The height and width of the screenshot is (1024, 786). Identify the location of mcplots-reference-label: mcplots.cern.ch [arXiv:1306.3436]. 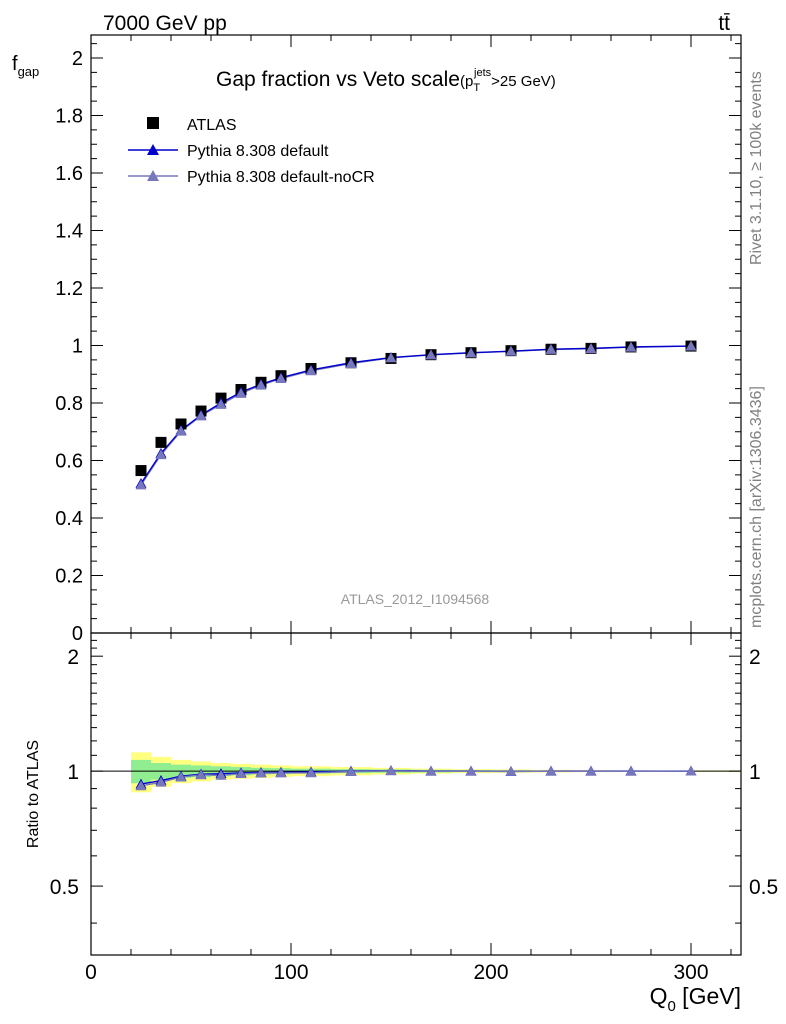
(756, 507).